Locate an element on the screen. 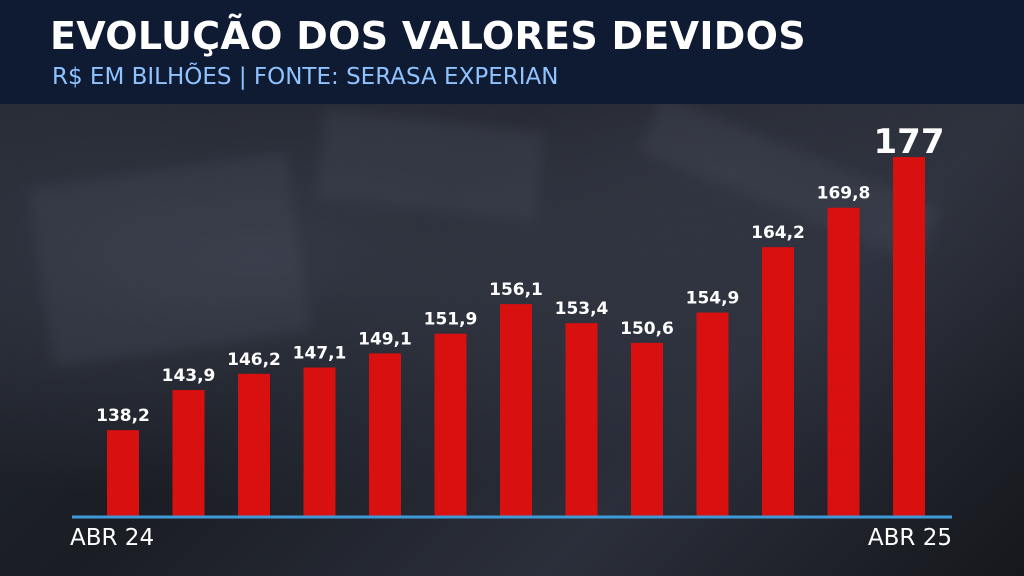  data-label: 177 is located at coordinates (909, 142).